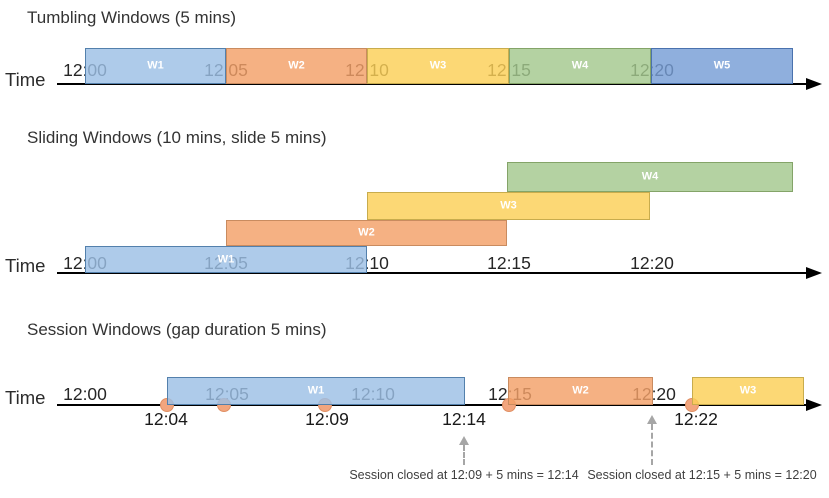 Image resolution: width=829 pixels, height=498 pixels. Describe the element at coordinates (327, 419) in the screenshot. I see `event-time-label: 12:09` at that location.